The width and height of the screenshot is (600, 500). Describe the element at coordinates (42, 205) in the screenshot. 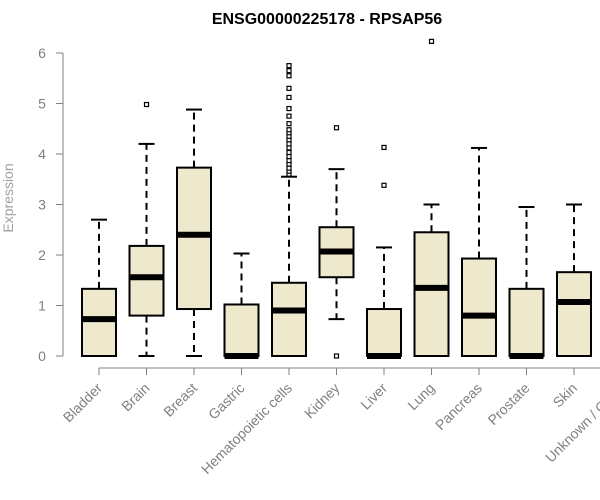

I see `y-tick-label: 3` at that location.